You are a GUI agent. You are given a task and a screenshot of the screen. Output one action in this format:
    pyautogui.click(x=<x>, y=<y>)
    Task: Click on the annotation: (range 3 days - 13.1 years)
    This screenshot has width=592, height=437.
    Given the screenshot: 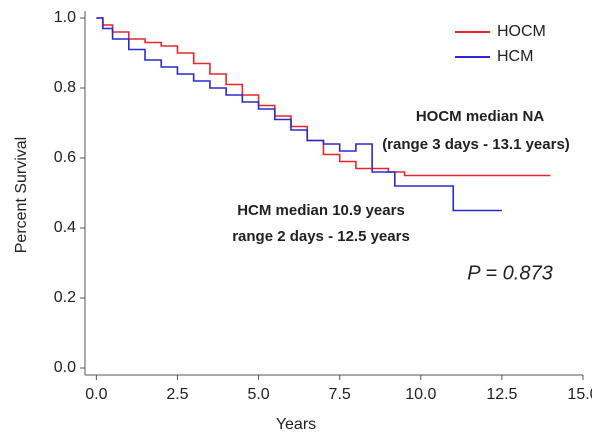 What is the action you would take?
    pyautogui.click(x=476, y=144)
    